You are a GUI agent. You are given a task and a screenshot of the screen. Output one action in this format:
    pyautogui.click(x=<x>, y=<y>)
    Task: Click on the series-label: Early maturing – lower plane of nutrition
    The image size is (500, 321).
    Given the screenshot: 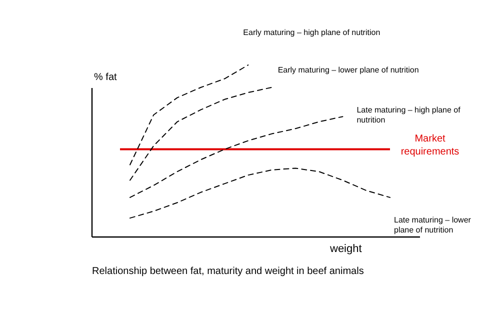 What is the action you would take?
    pyautogui.click(x=348, y=69)
    